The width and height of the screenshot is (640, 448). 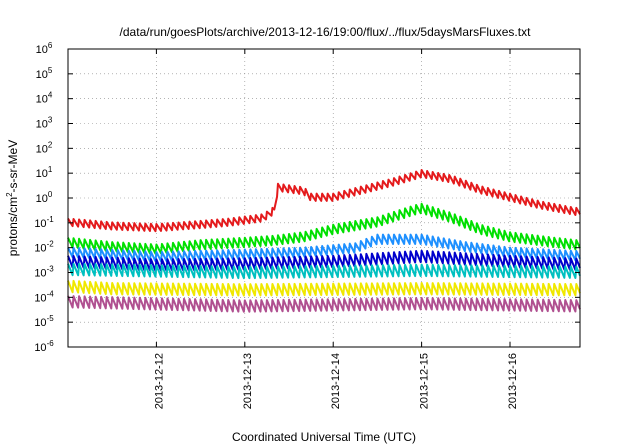 I want to click on y-tick-label: 10⁻⁵, so click(x=44, y=321).